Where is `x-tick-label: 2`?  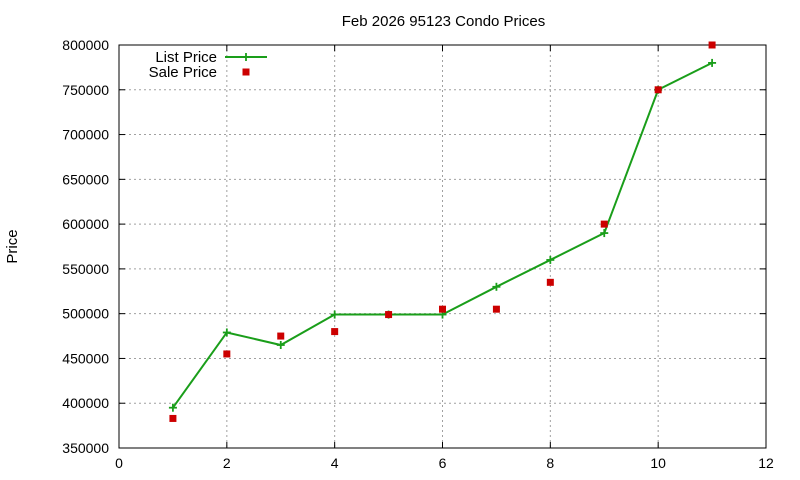
x-tick-label: 2 is located at coordinates (227, 463).